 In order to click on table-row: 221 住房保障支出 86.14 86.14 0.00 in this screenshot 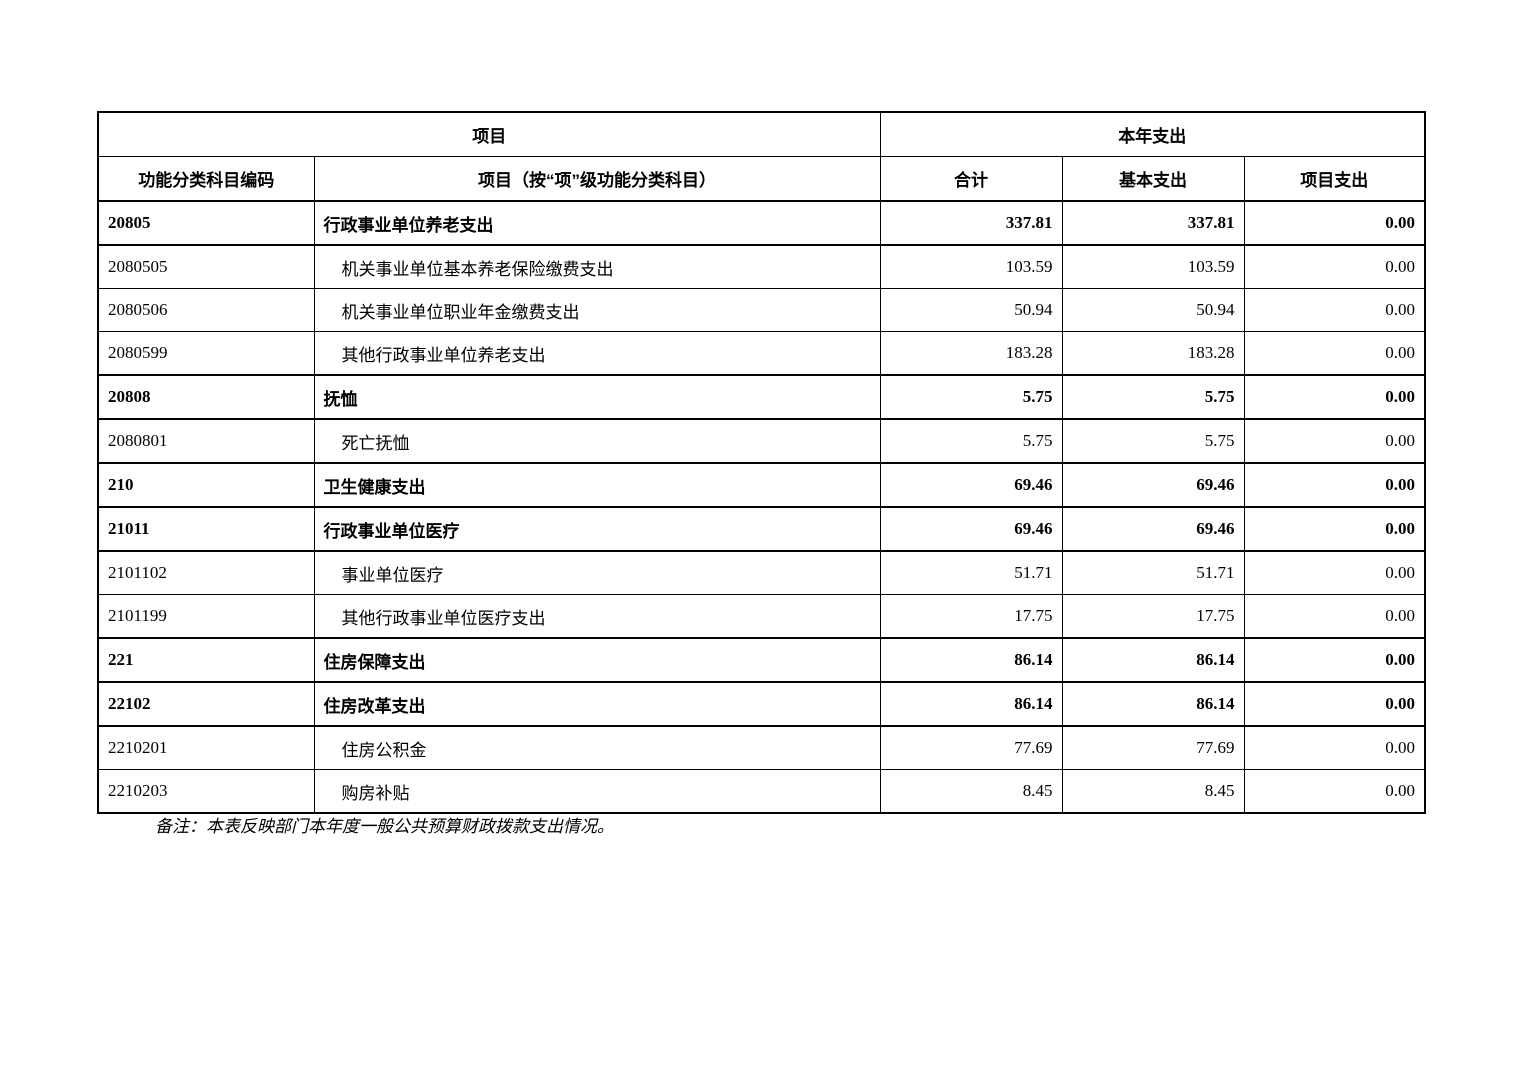, I will do `click(761, 660)`.